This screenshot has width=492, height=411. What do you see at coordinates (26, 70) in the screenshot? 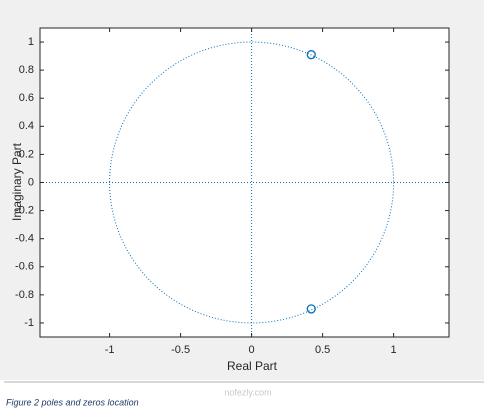
I see `y-tick-label: 0.8` at bounding box center [26, 70].